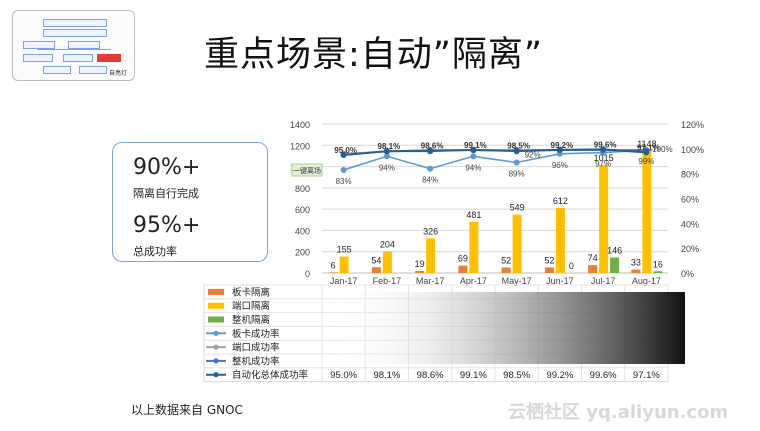 This screenshot has height=431, width=760. I want to click on legend-entry: 板卡成功率, so click(256, 334).